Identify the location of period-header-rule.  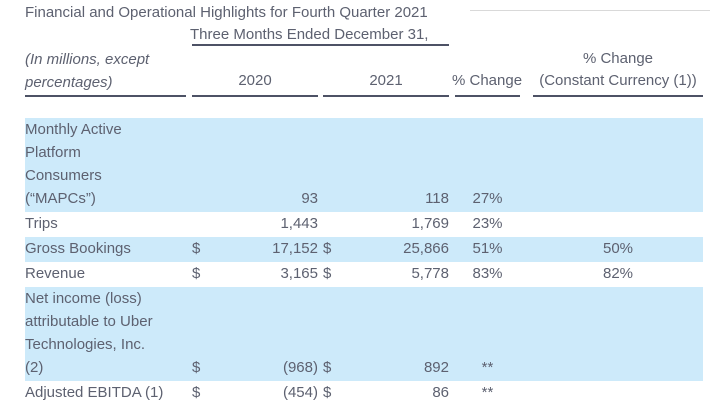
(320, 45).